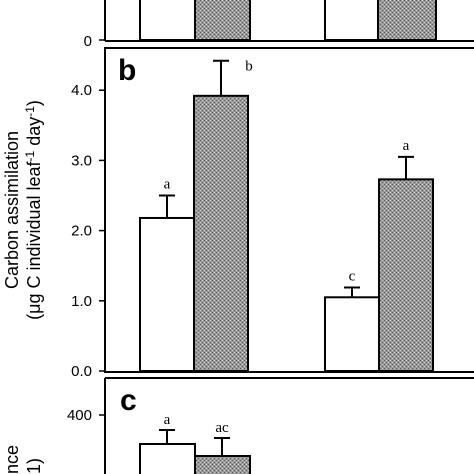  What do you see at coordinates (222, 428) in the screenshot?
I see `panel-c-sig-label-hatched: ac` at bounding box center [222, 428].